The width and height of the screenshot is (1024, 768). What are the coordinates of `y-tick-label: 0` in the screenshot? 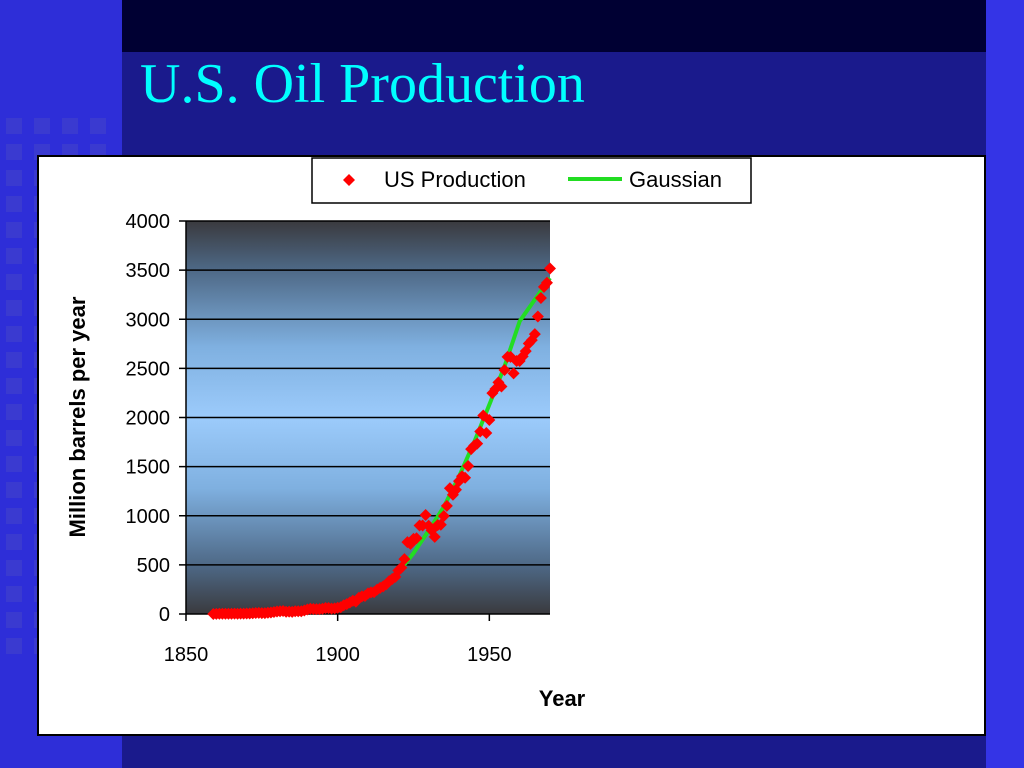 It's located at (164, 615).